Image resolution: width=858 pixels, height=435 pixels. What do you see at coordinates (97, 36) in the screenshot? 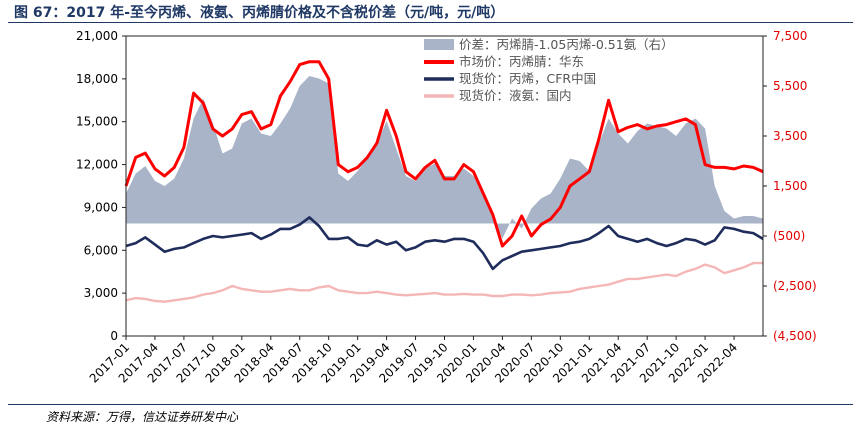
I see `ytick-left-label: 21,000` at bounding box center [97, 36].